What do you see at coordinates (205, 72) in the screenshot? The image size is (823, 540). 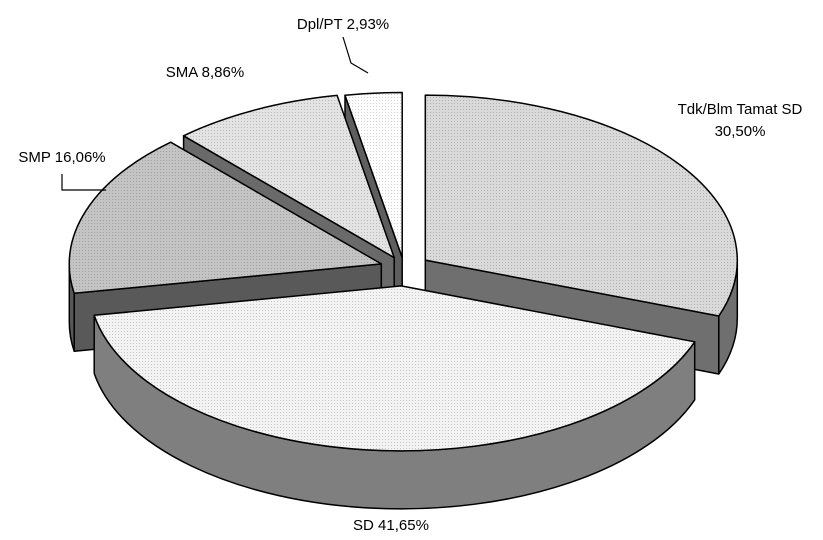 I see `label-sma: SMA 8,86%` at bounding box center [205, 72].